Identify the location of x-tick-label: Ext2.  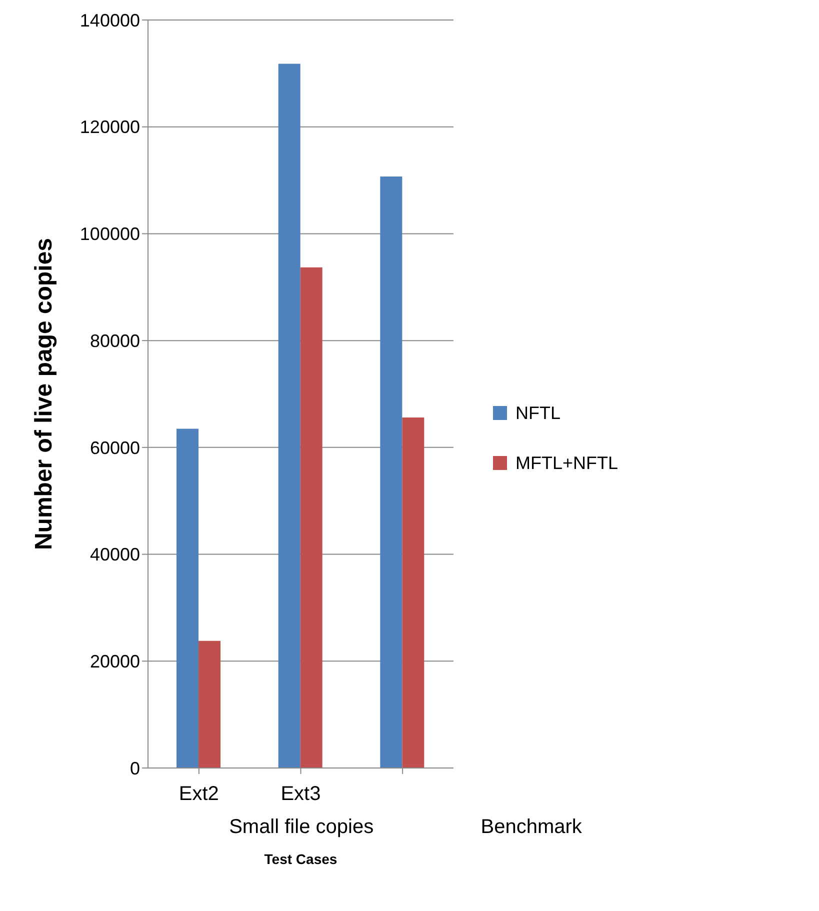
(198, 794).